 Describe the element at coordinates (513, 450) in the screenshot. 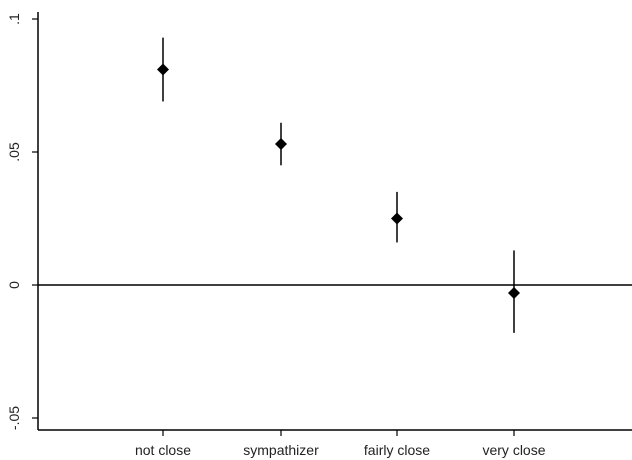

I see `x-tick-label: very close` at that location.